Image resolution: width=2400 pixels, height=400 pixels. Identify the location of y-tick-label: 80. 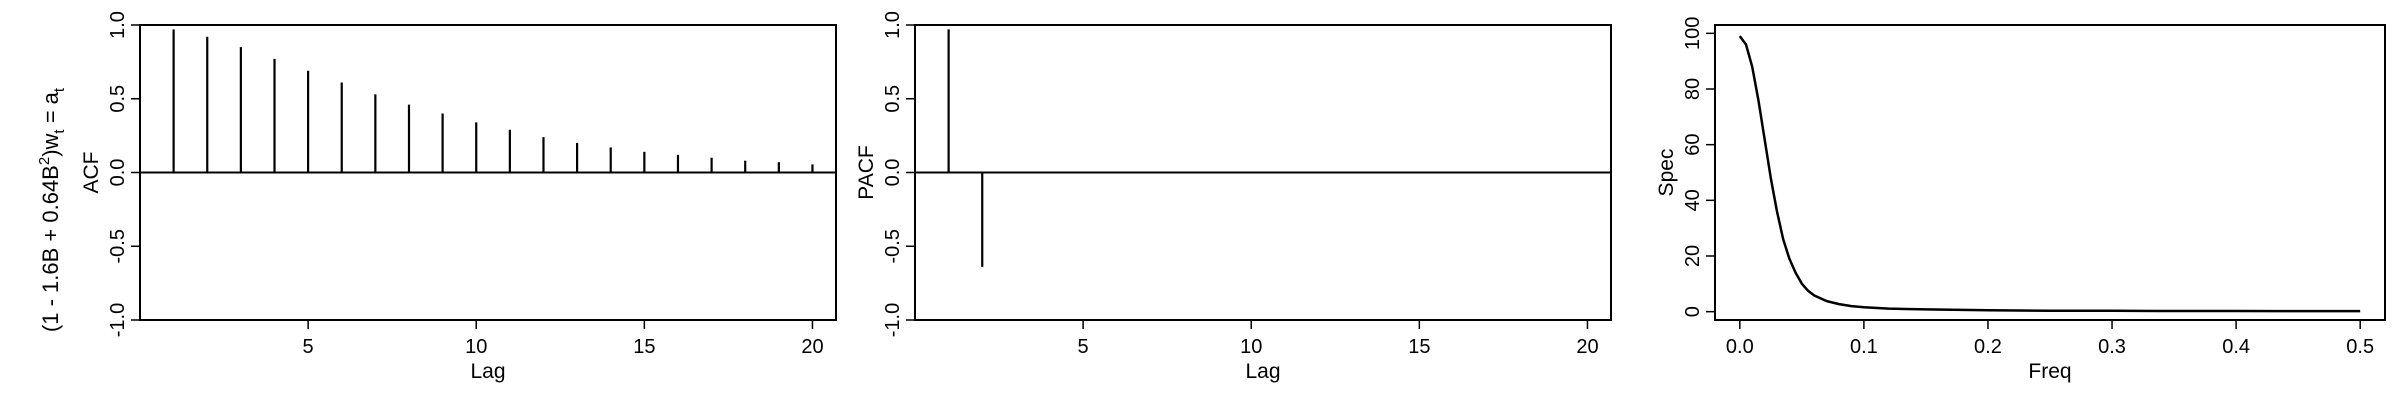
(1693, 89).